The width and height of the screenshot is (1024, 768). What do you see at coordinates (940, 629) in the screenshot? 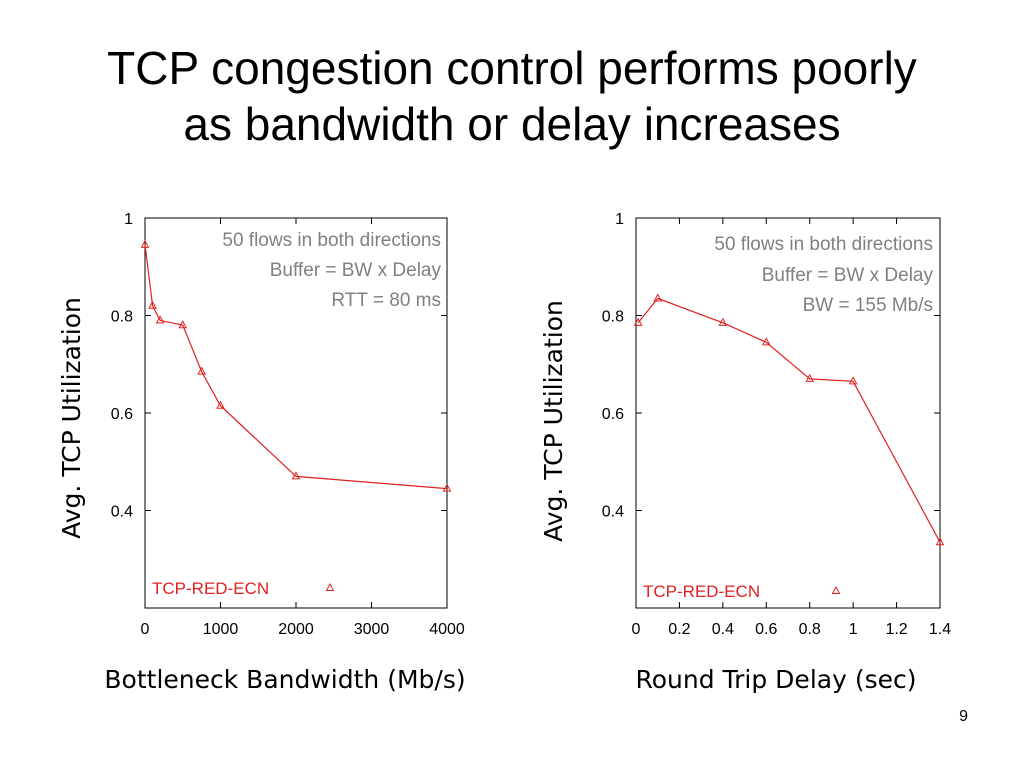
I see `chart2-xtick-label: 1.4` at bounding box center [940, 629].